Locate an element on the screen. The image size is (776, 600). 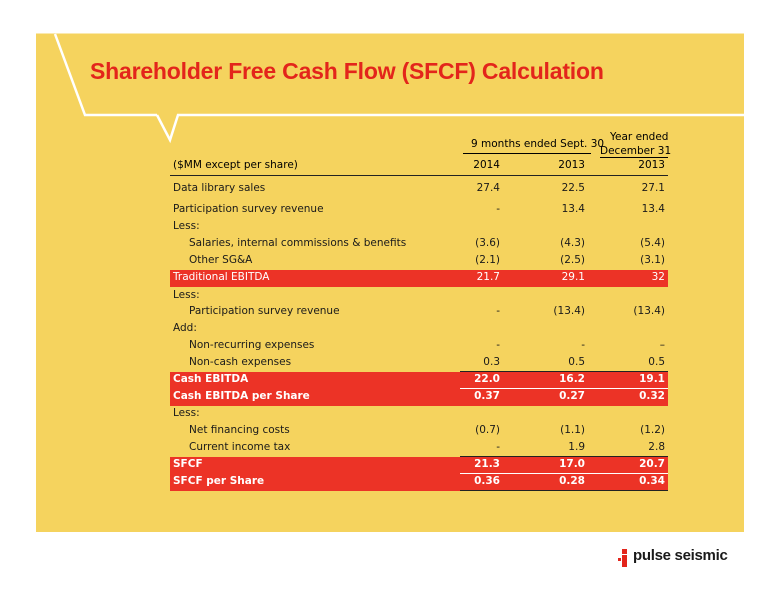
row-value: (1.2) is located at coordinates (652, 430).